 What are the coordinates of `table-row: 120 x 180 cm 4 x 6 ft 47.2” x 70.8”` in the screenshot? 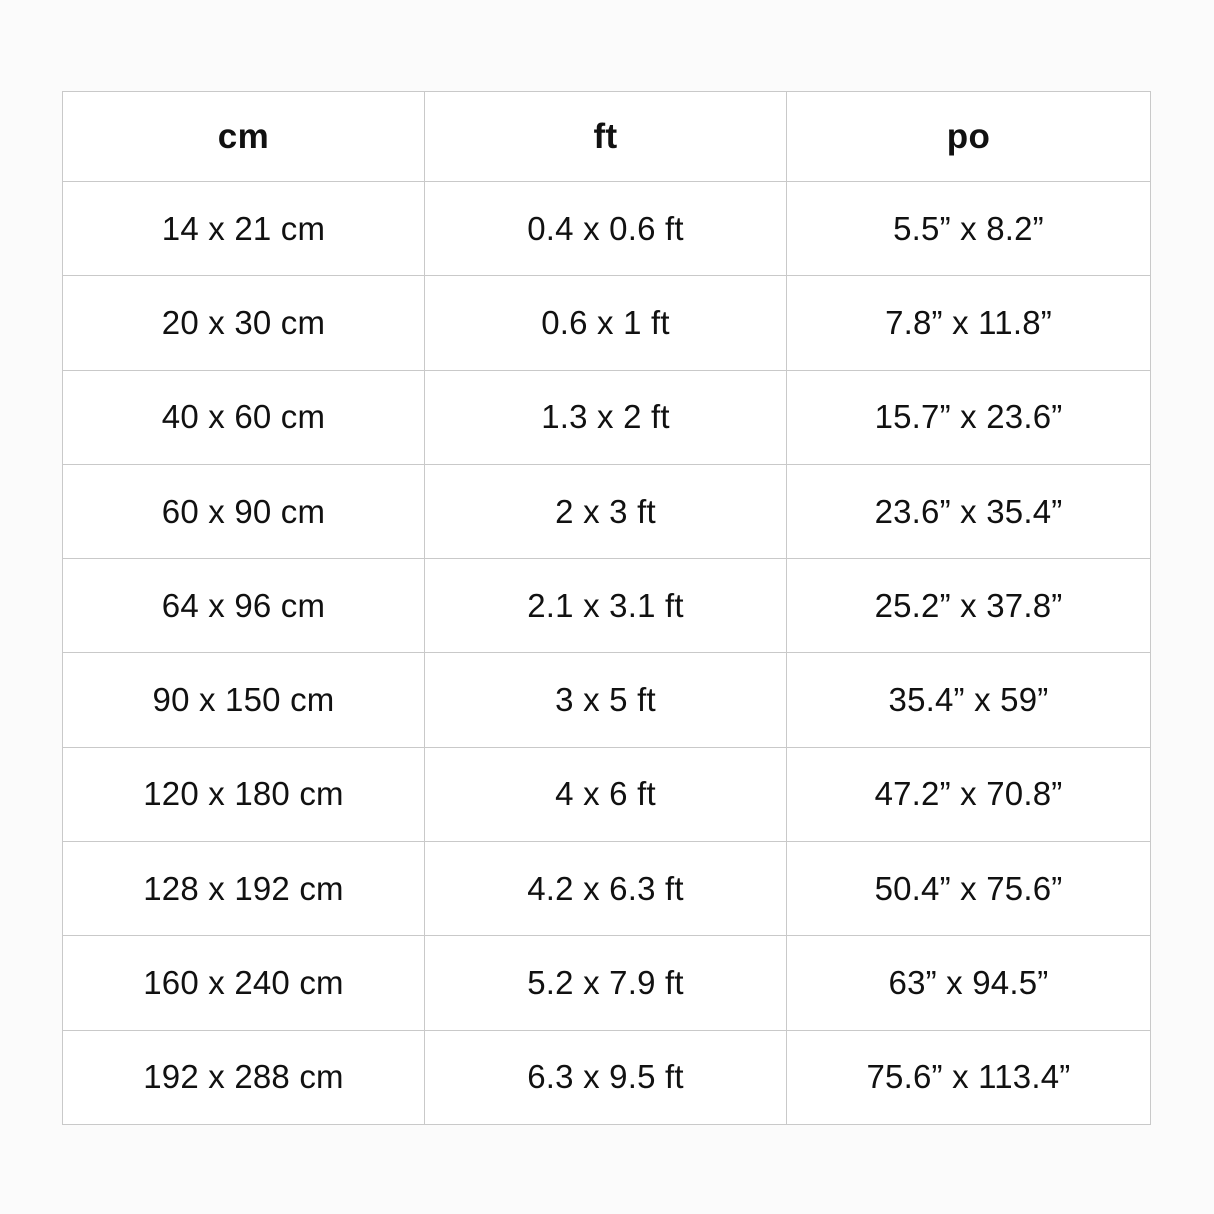 It's located at (606, 794).